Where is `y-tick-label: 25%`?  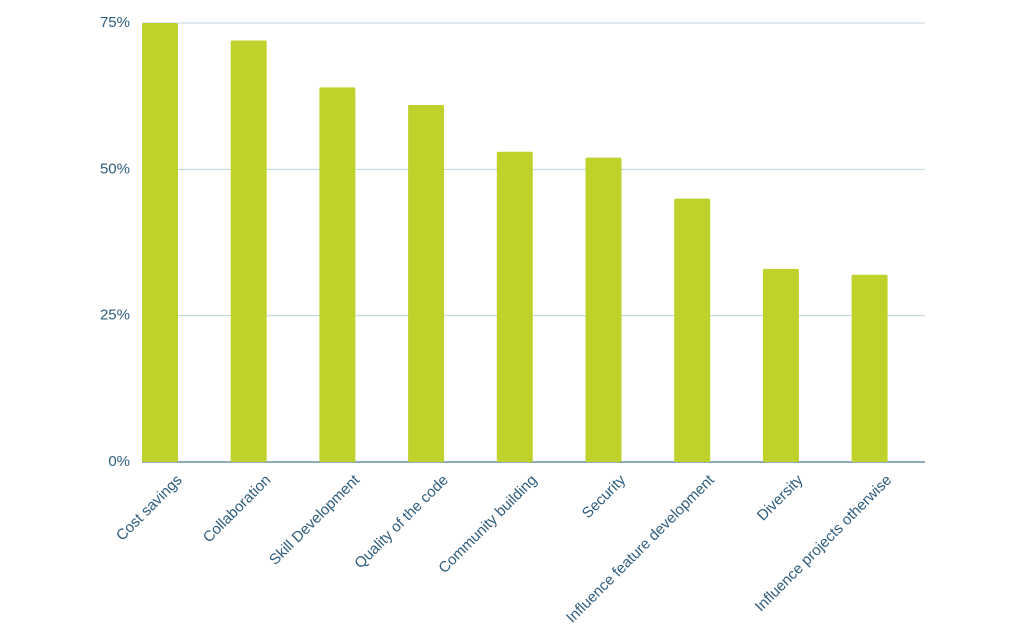 y-tick-label: 25% is located at coordinates (115, 315).